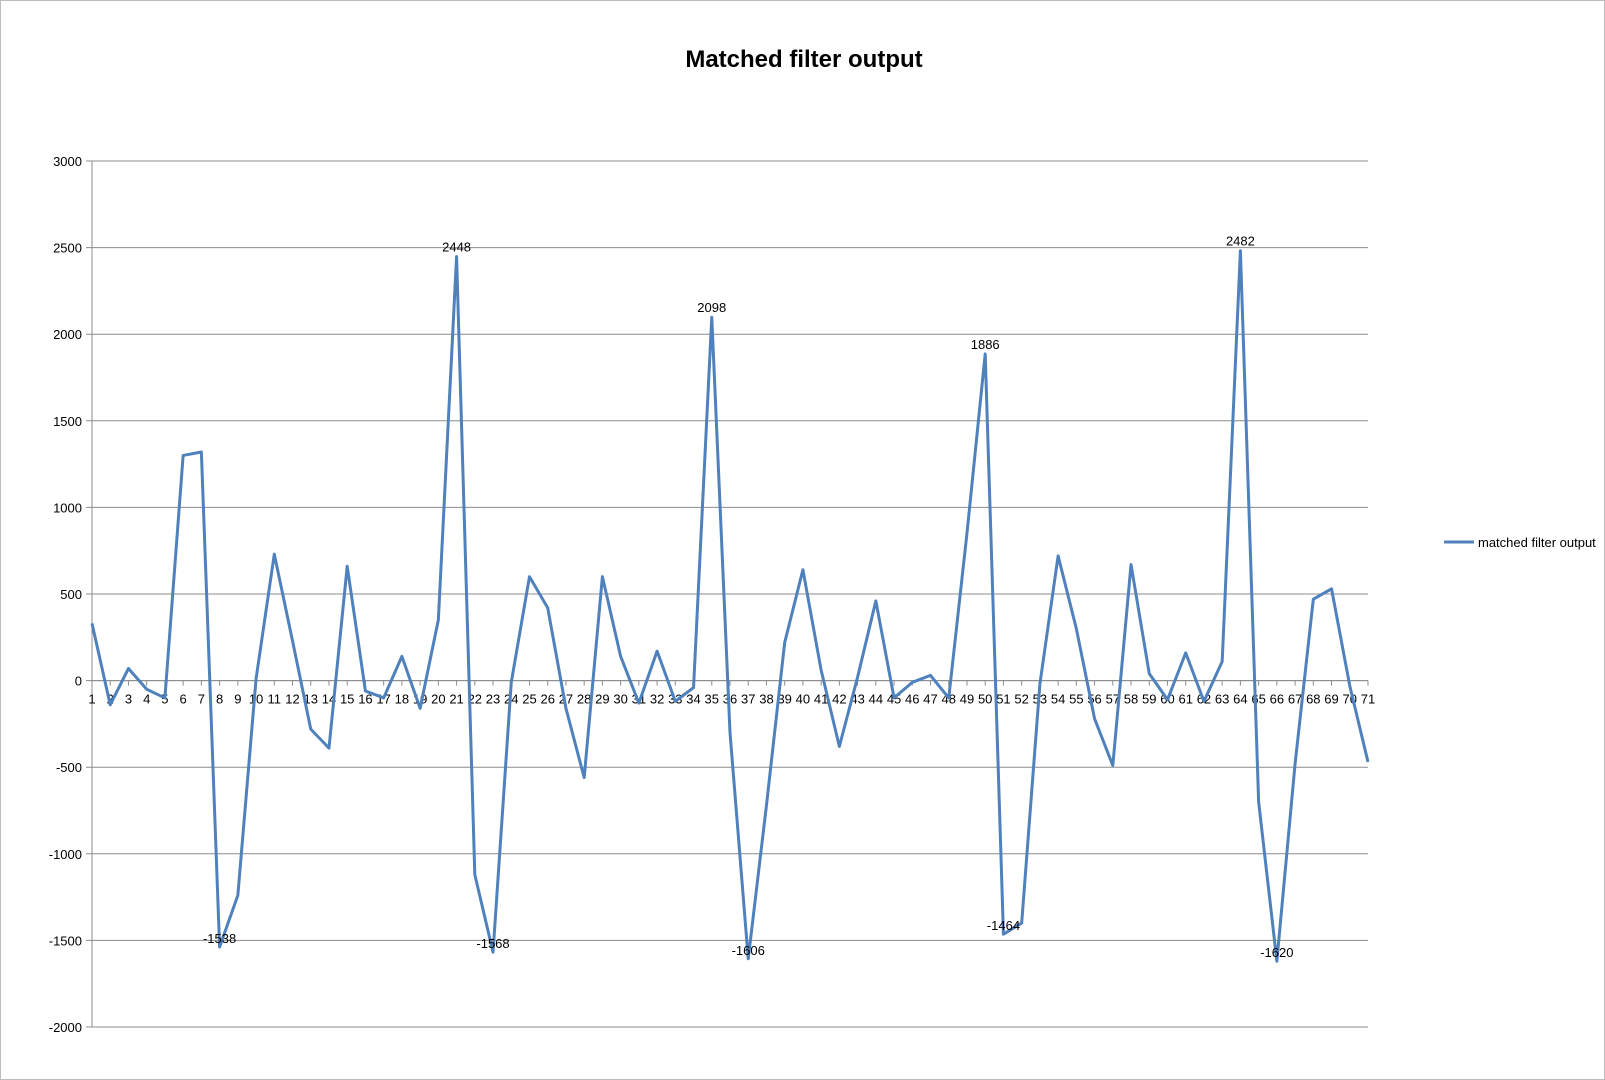  Describe the element at coordinates (1277, 699) in the screenshot. I see `x-tick-label: 66` at that location.